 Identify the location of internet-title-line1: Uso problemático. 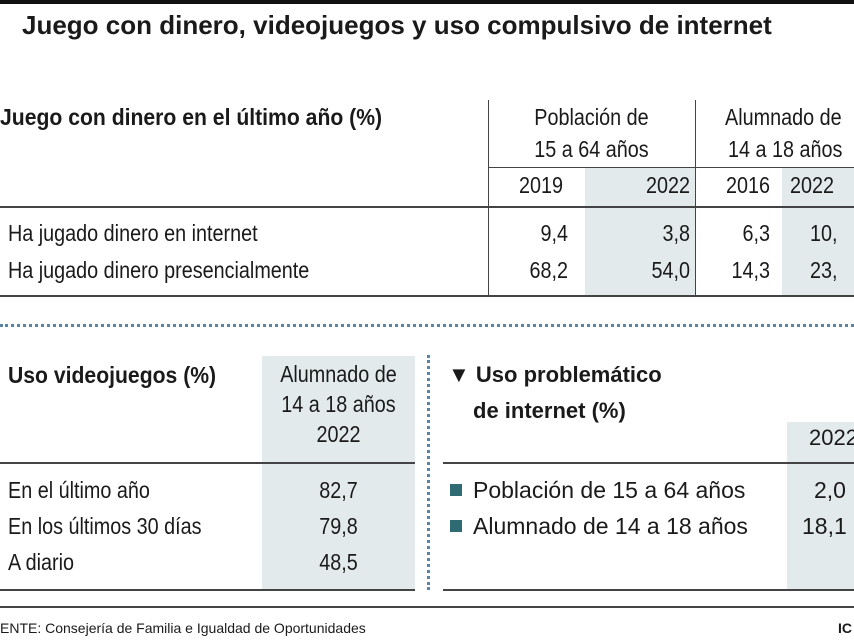
(568, 374).